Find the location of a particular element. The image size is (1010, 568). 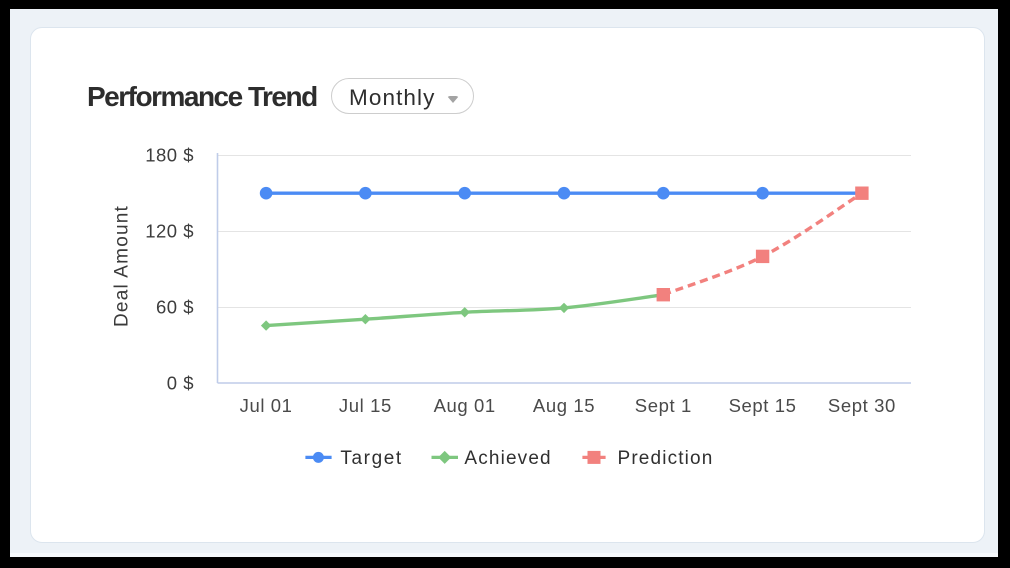

svg-text: Jul 15 is located at coordinates (365, 405).